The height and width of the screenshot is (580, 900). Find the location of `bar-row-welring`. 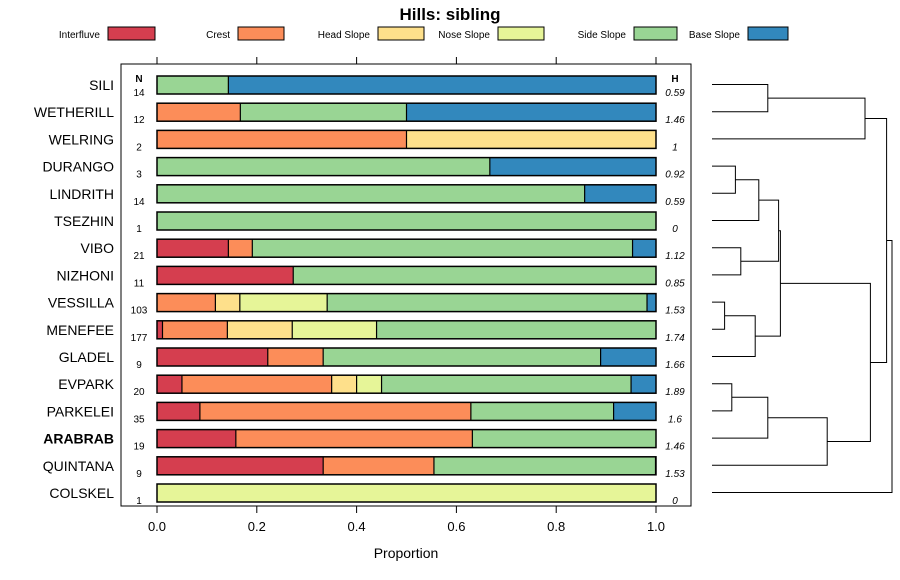

bar-row-welring is located at coordinates (406, 139).